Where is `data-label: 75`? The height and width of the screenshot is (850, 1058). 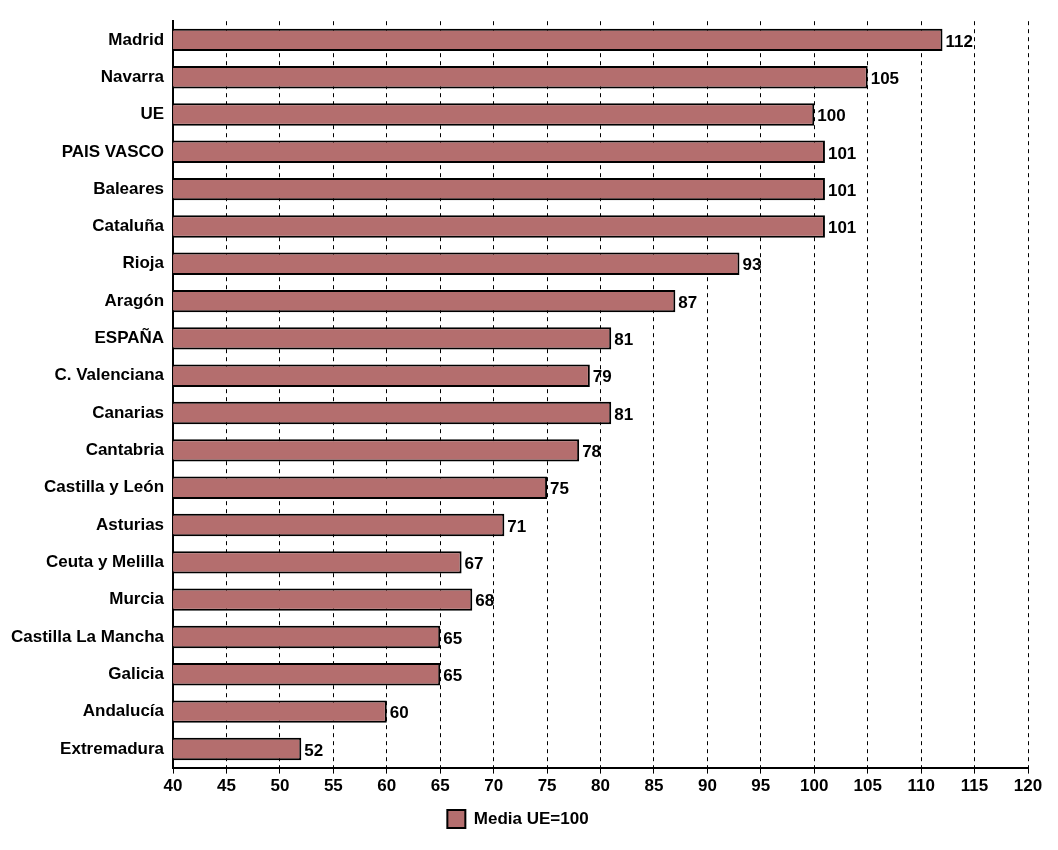
data-label: 75 is located at coordinates (560, 489).